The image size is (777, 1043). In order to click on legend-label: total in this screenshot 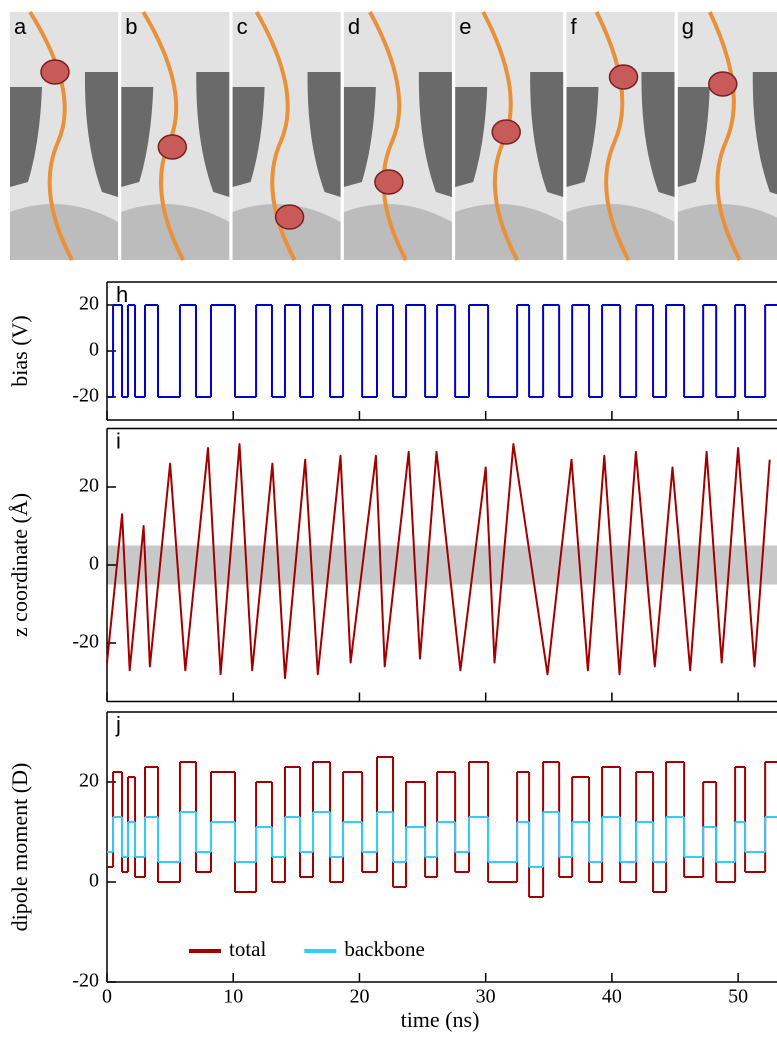, I will do `click(247, 949)`.